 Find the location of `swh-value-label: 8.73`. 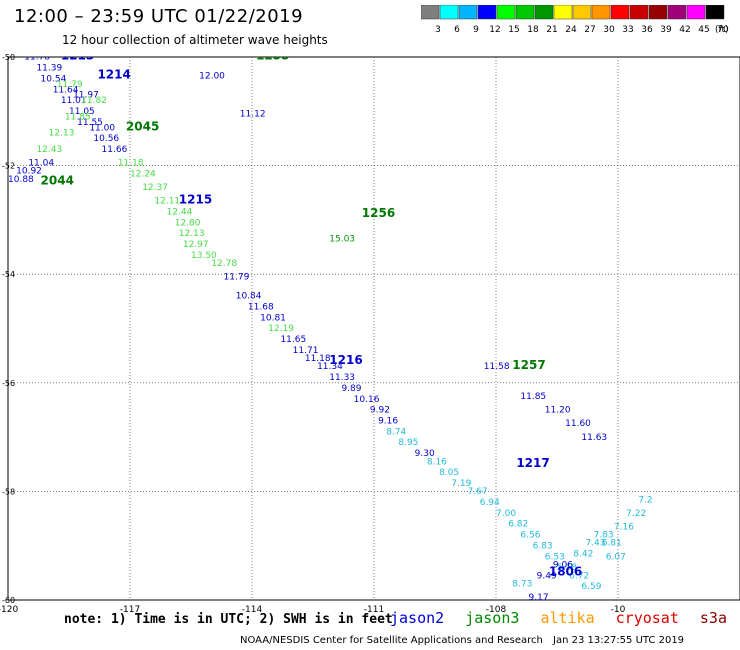

swh-value-label: 8.73 is located at coordinates (522, 584).